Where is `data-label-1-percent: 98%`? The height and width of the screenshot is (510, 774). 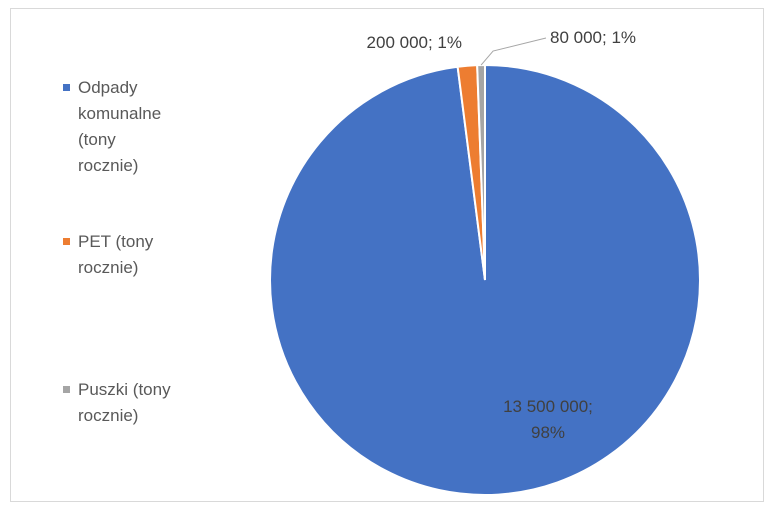
data-label-1-percent: 98% is located at coordinates (548, 432).